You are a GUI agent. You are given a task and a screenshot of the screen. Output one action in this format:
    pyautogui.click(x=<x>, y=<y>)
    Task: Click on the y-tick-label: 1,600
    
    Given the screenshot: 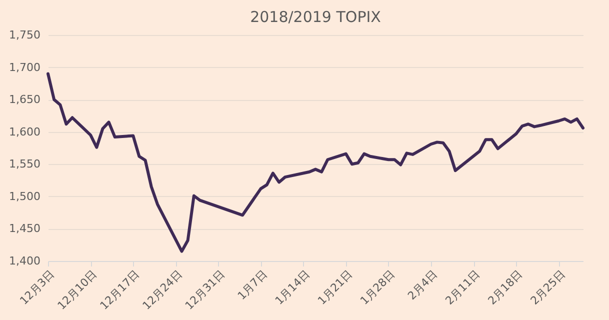 What is the action you would take?
    pyautogui.click(x=24, y=131)
    